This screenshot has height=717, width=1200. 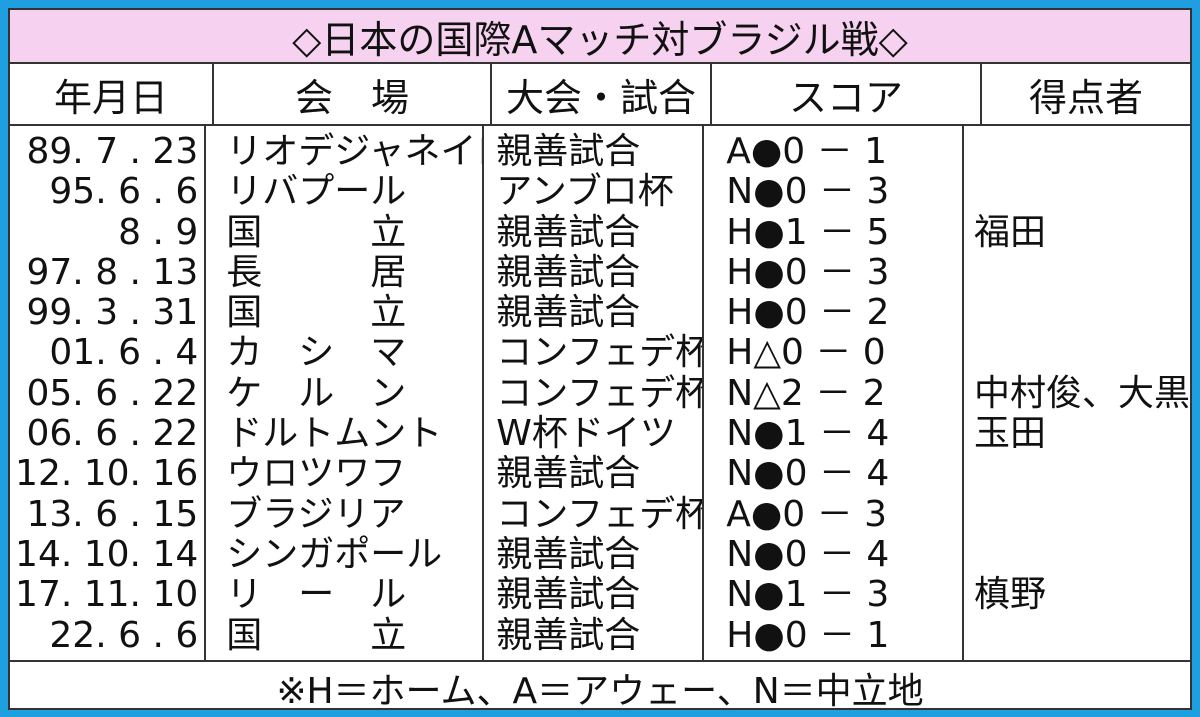 What do you see at coordinates (112, 313) in the screenshot?
I see `cell-date: 99. 3 . 31` at bounding box center [112, 313].